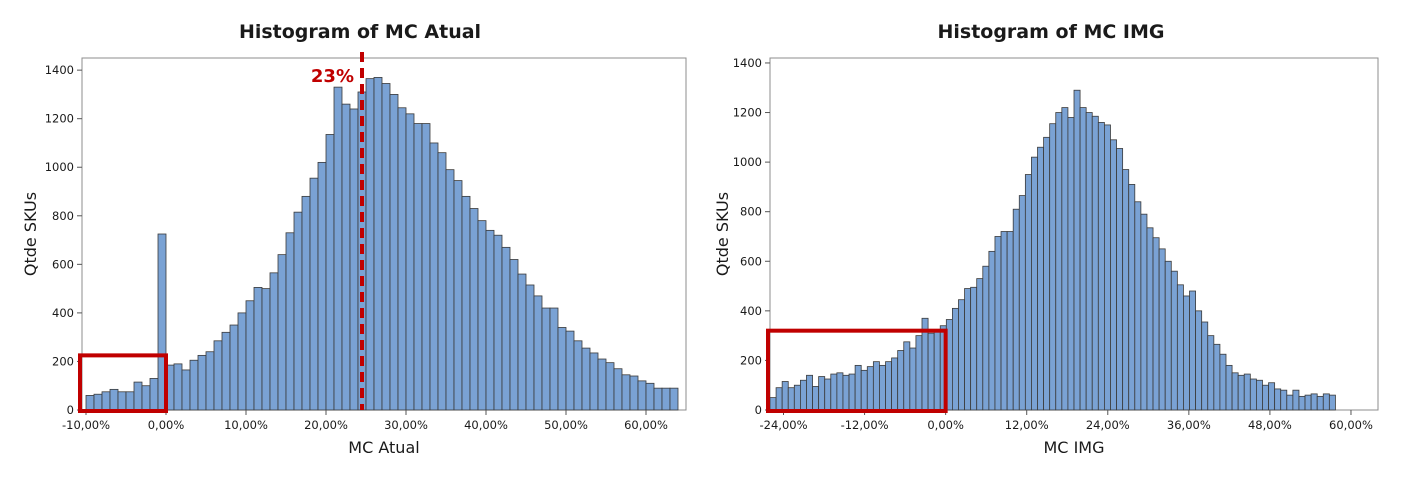 The width and height of the screenshot is (1412, 479). Describe the element at coordinates (326, 425) in the screenshot. I see `x-tick-label: 20,00%` at that location.